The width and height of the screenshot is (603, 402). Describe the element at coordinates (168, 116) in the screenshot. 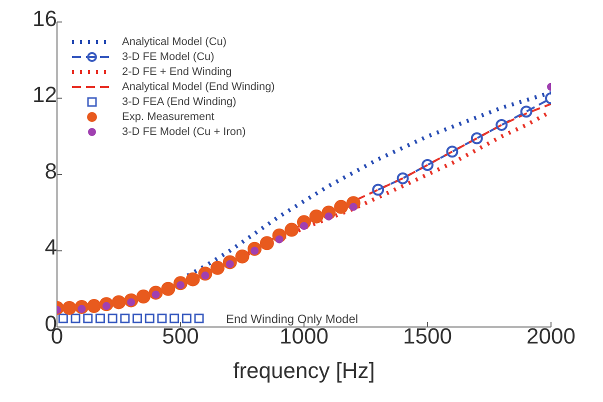

I see `legend-label: Exp. Measurement` at that location.